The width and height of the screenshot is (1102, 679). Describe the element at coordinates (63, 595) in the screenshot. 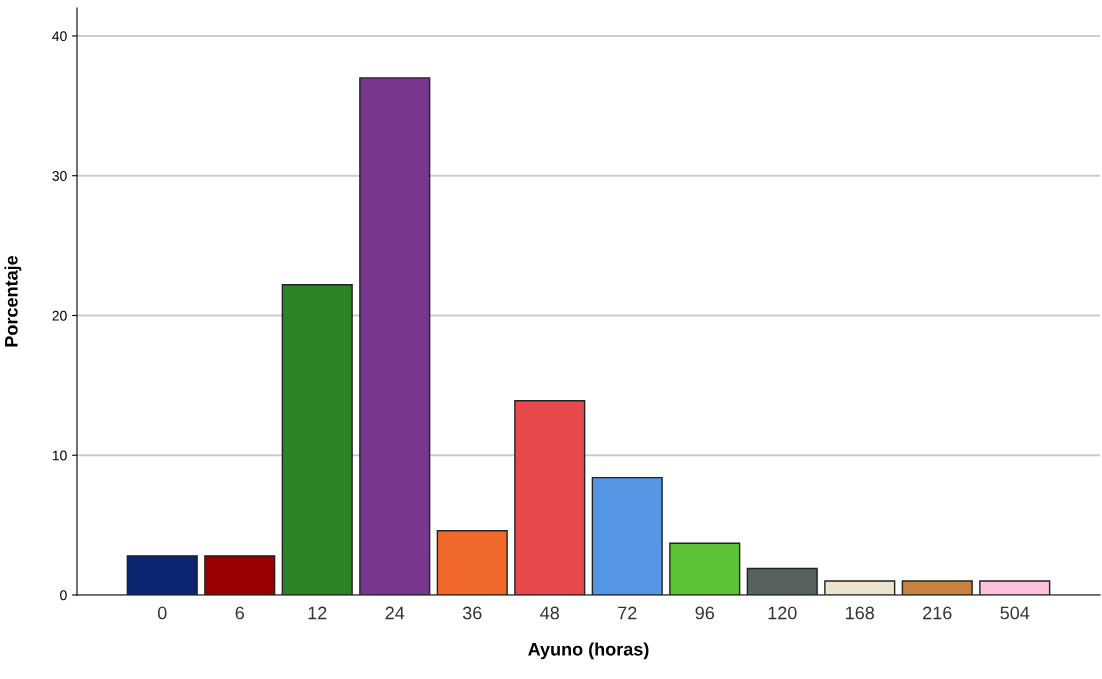

I see `y-tick-label: 0` at that location.